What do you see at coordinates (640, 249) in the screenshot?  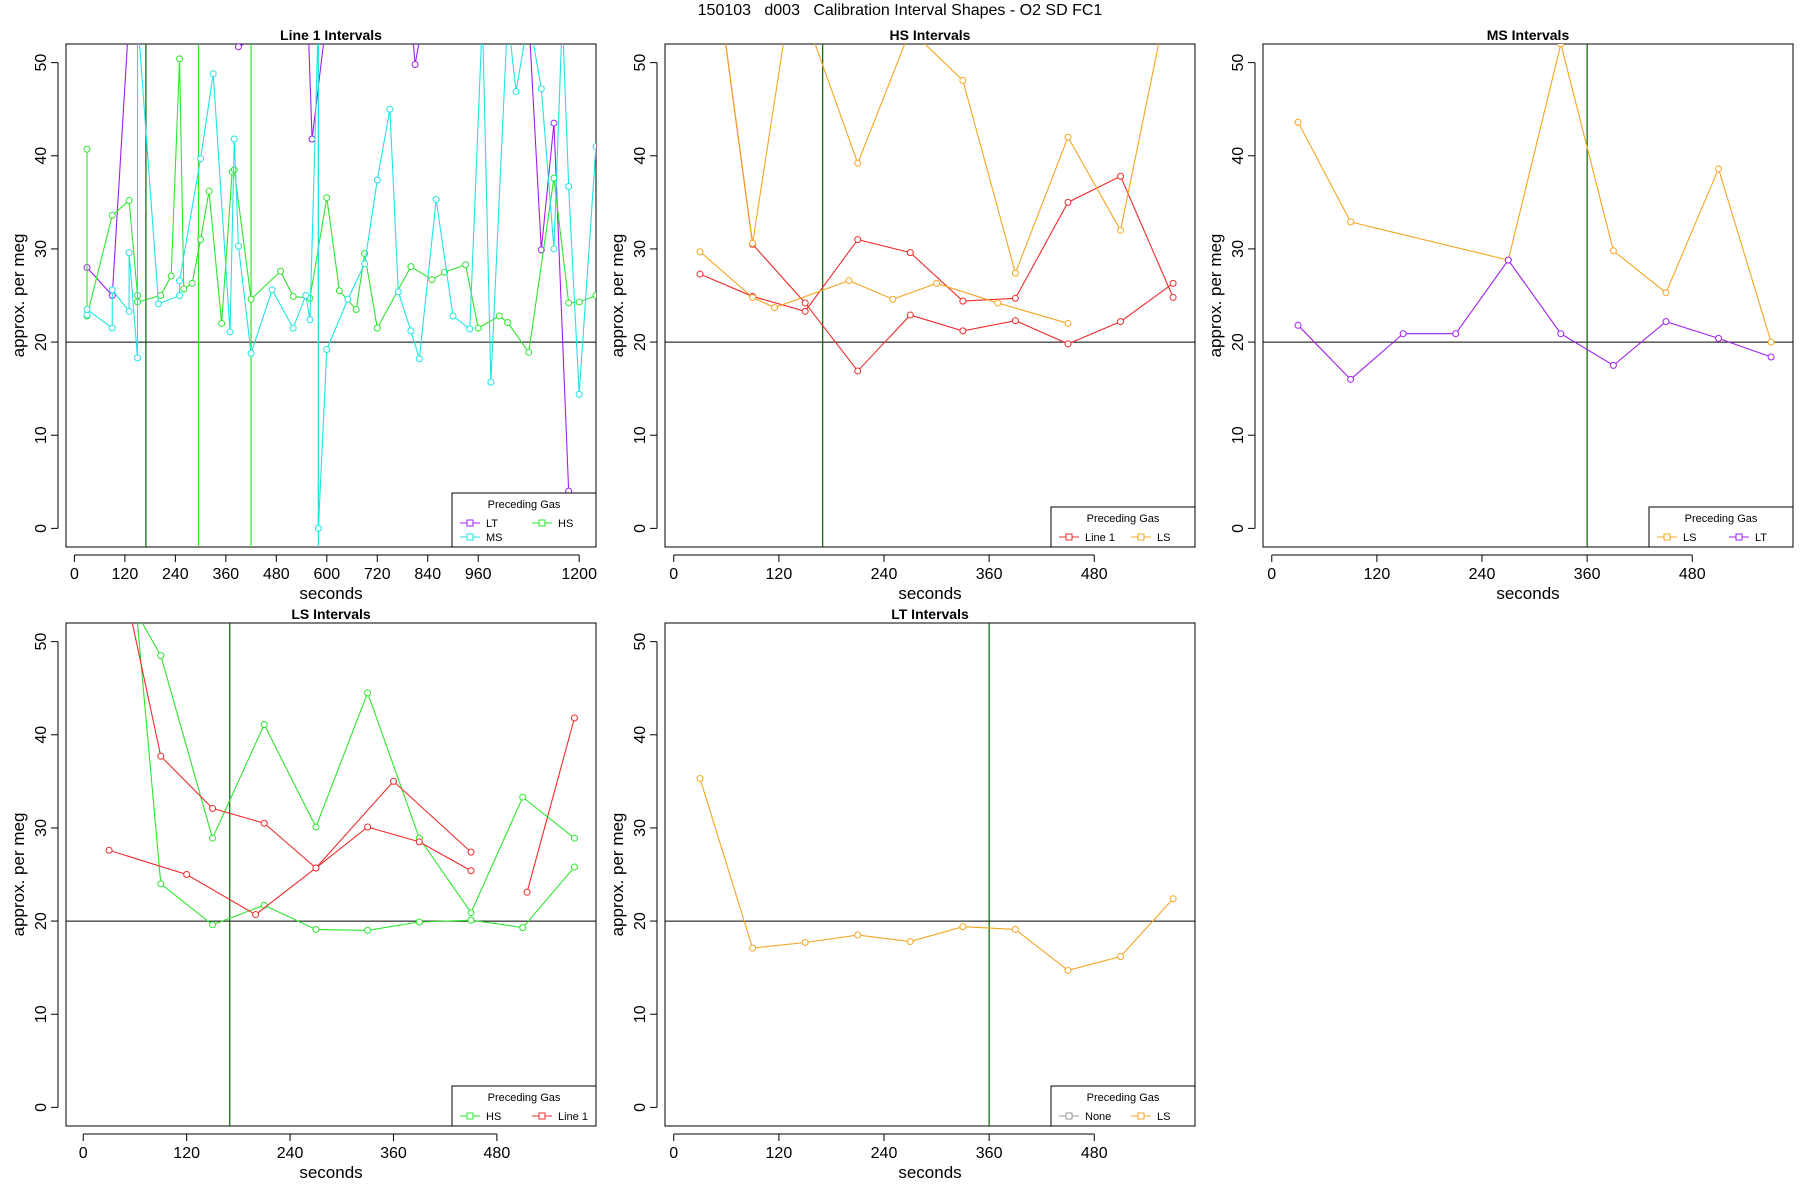 I see `y-tick-label: 30` at bounding box center [640, 249].